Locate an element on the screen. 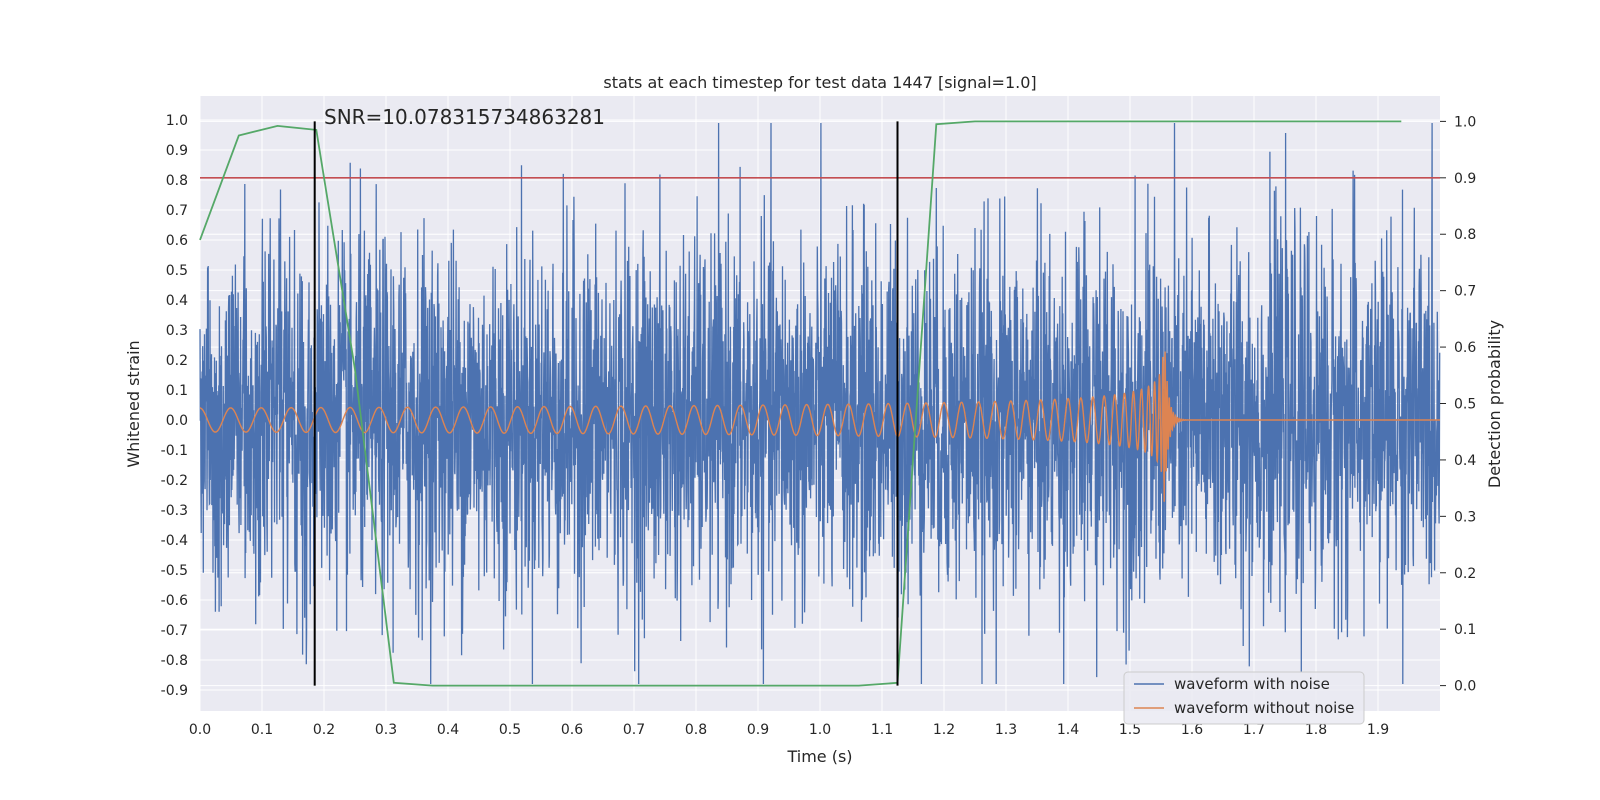 This screenshot has width=1600, height=800. y-tick-label-left: -0.1 is located at coordinates (174, 451).